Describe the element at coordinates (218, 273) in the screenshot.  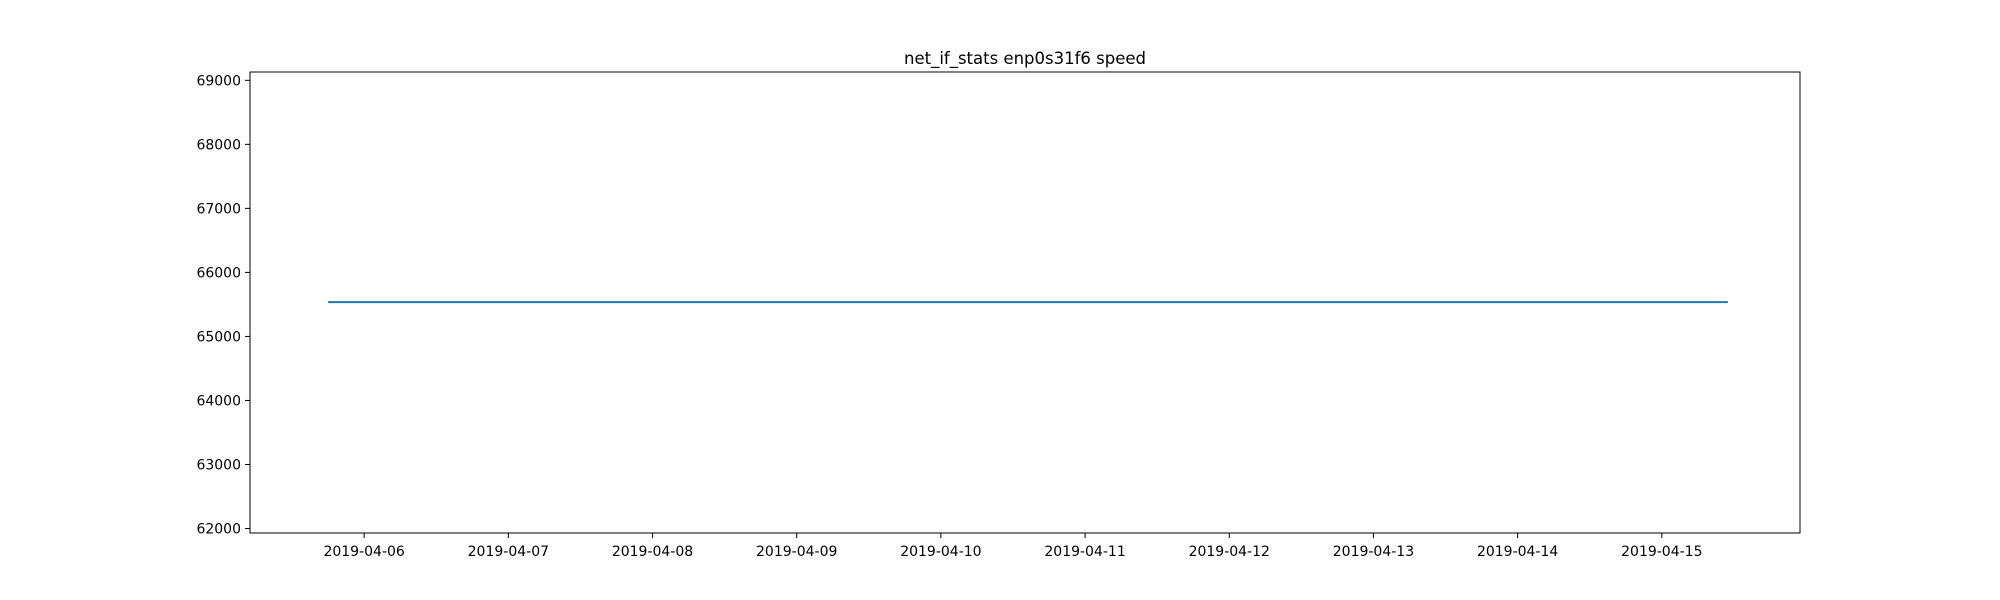
I see `y-tick-label: 66000` at that location.